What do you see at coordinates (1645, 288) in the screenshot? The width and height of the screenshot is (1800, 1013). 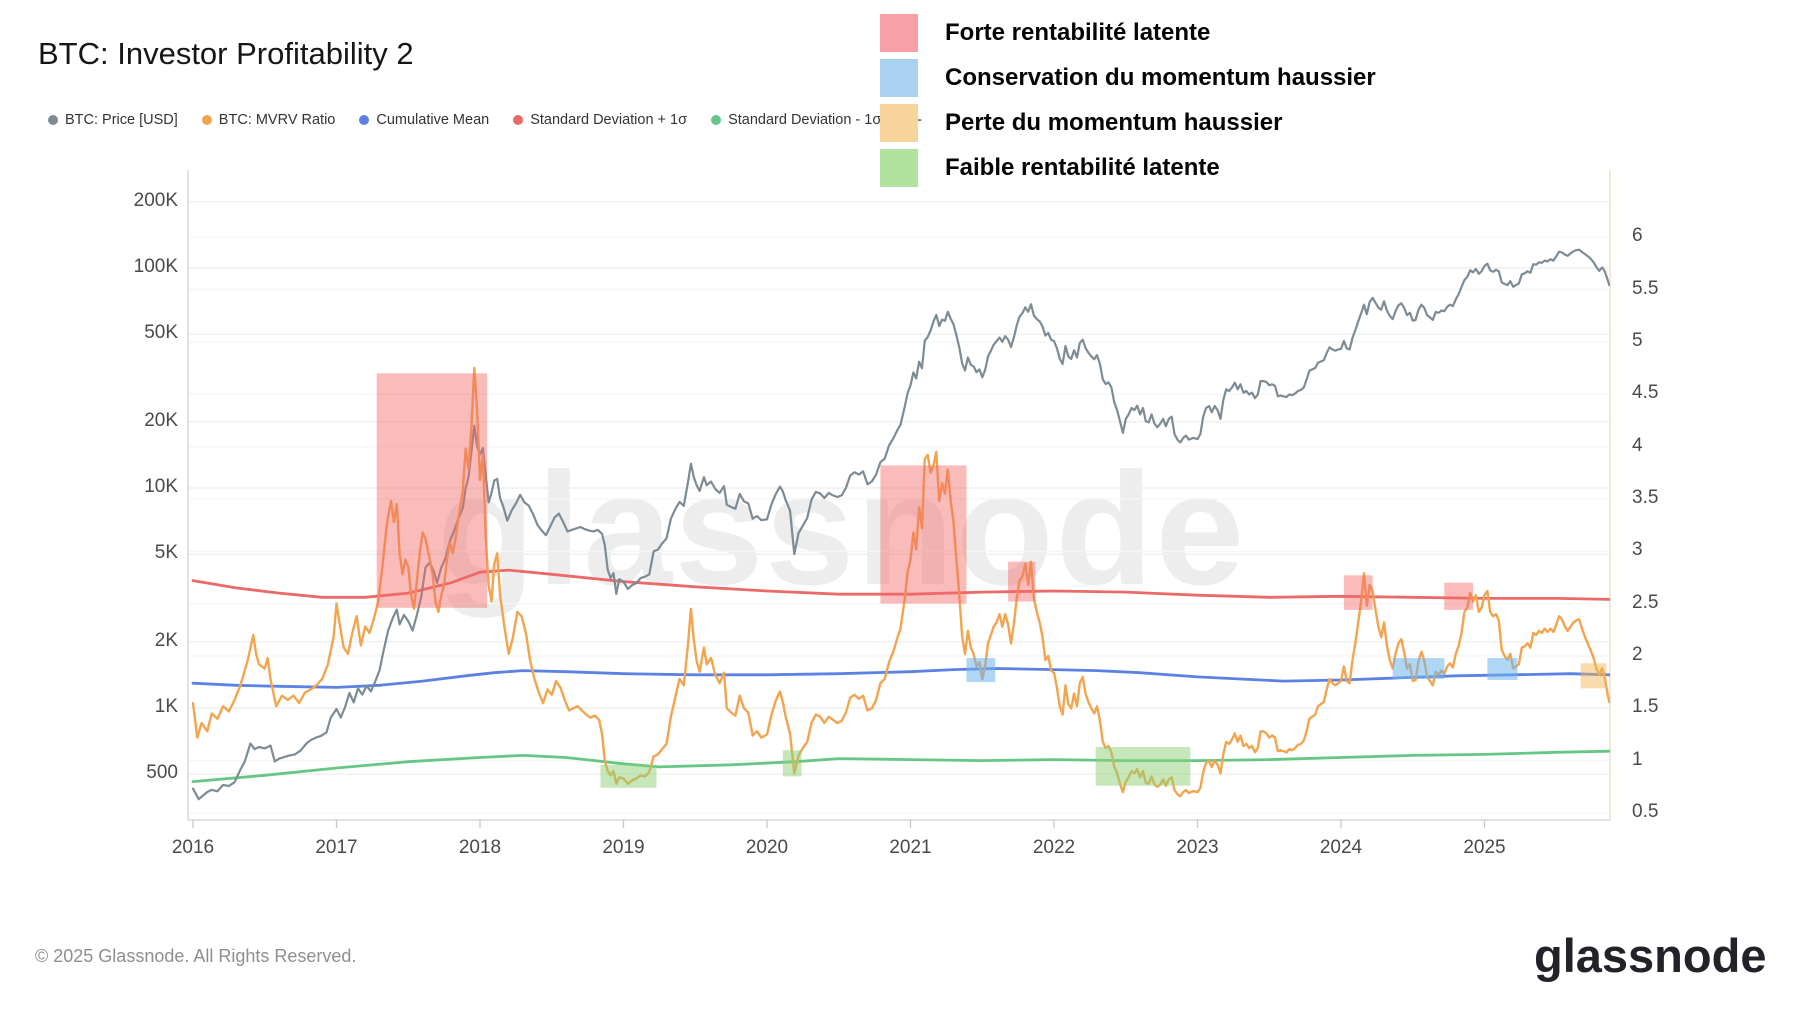 I see `mvrv-axis-label: 5.5` at bounding box center [1645, 288].